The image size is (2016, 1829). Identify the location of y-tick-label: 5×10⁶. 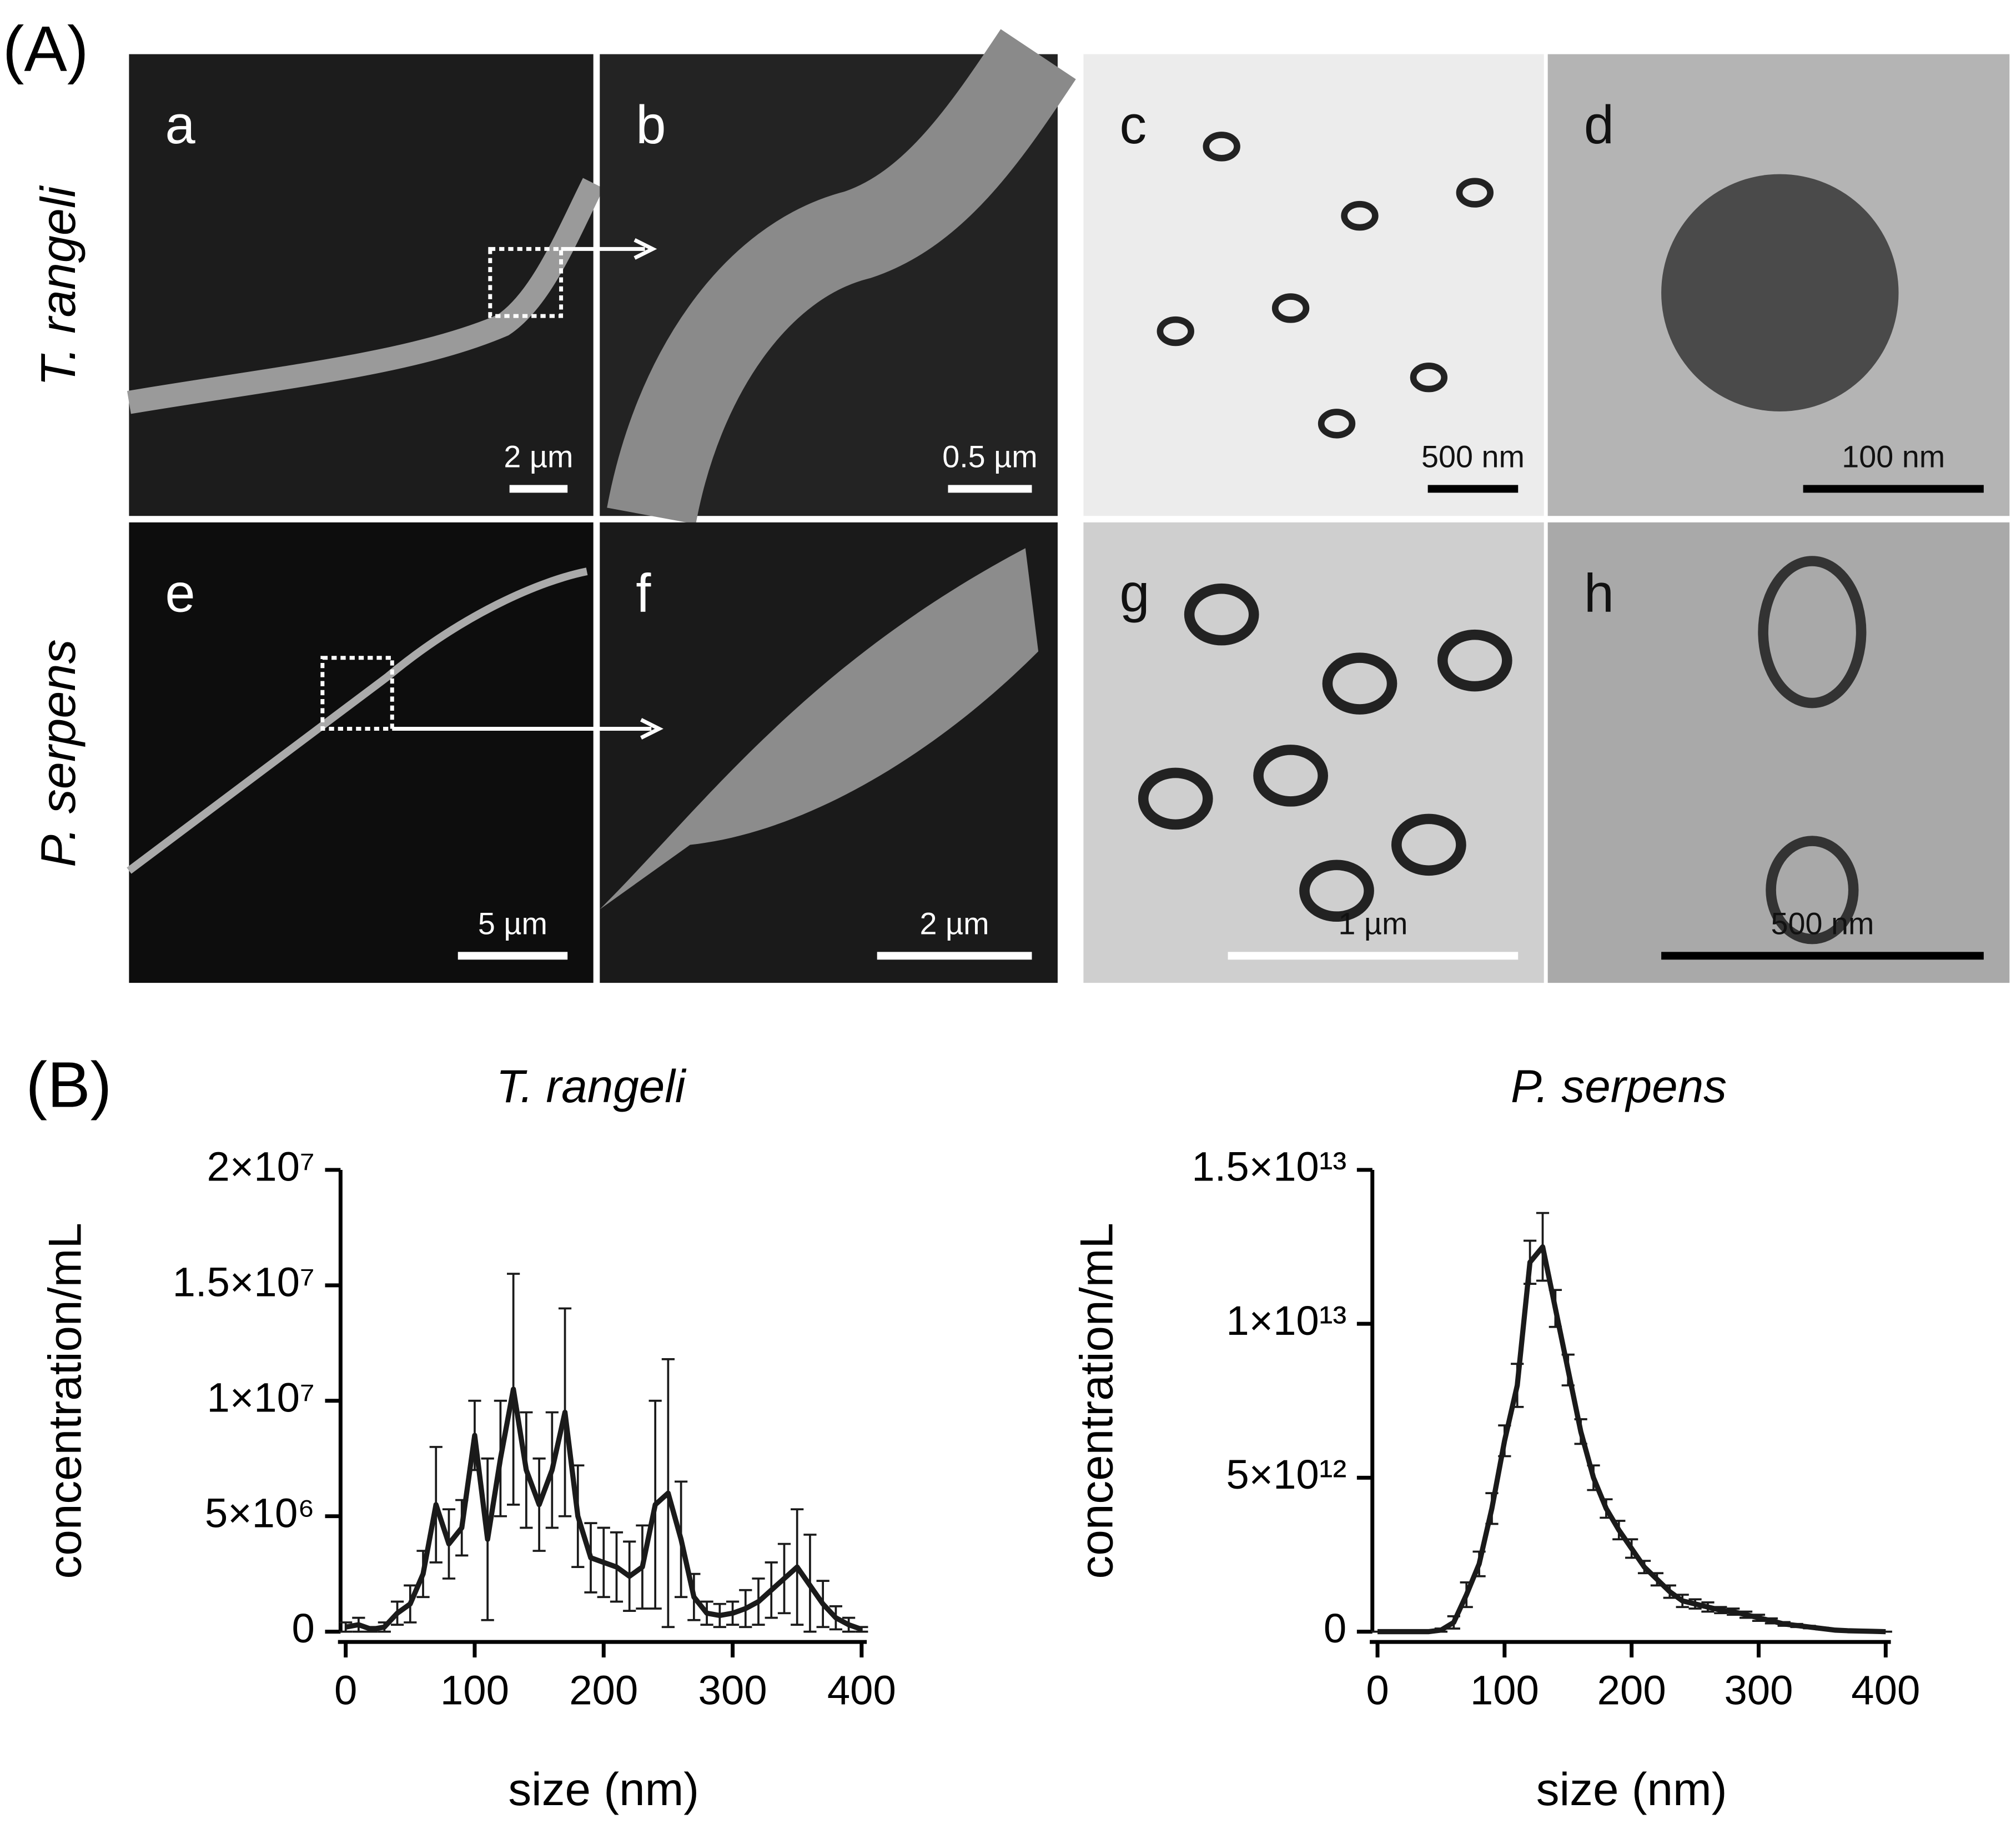
(260, 1513).